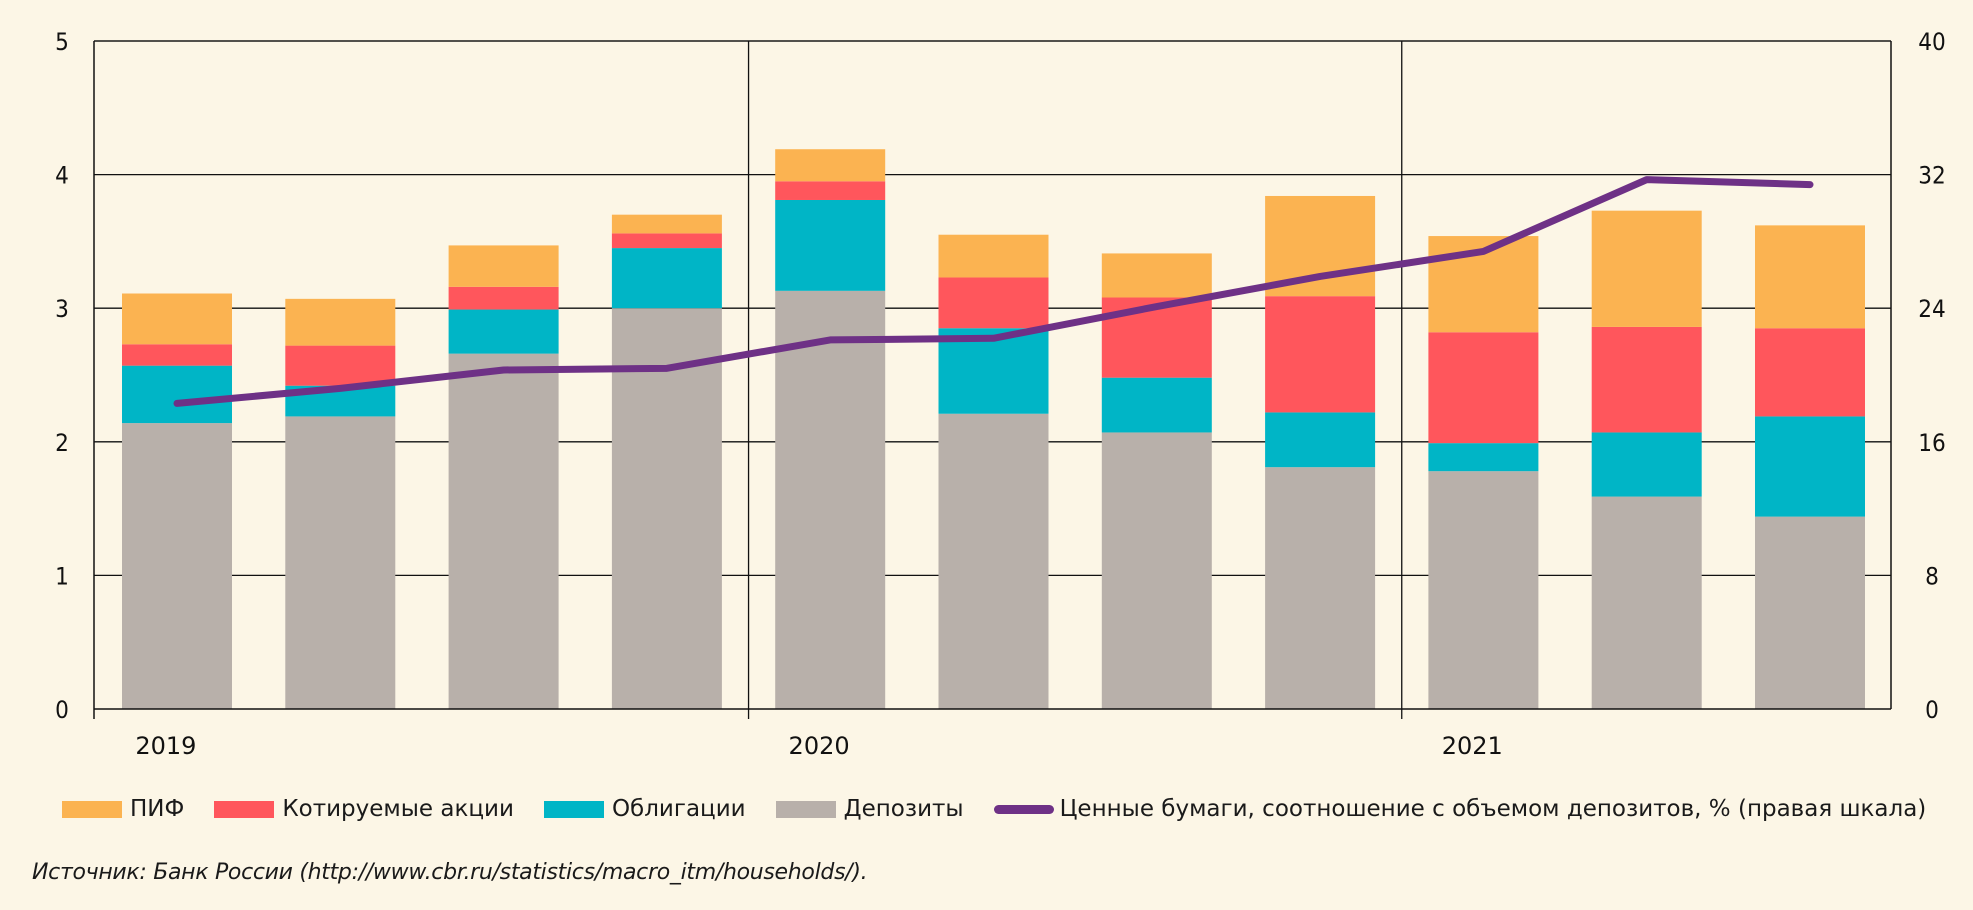 The width and height of the screenshot is (1973, 910). I want to click on x-year-label: 2020, so click(819, 746).